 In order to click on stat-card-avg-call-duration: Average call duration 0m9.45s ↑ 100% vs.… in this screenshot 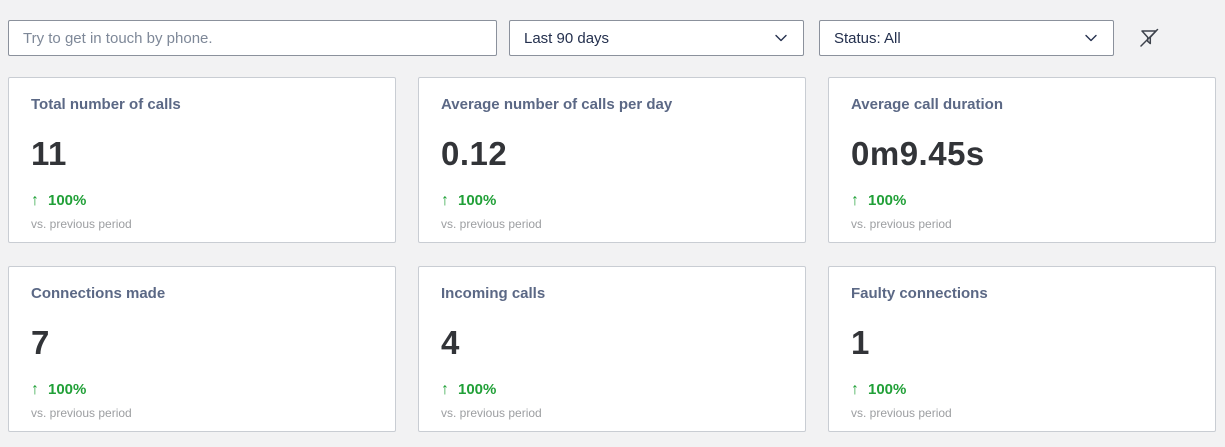, I will do `click(1022, 160)`.